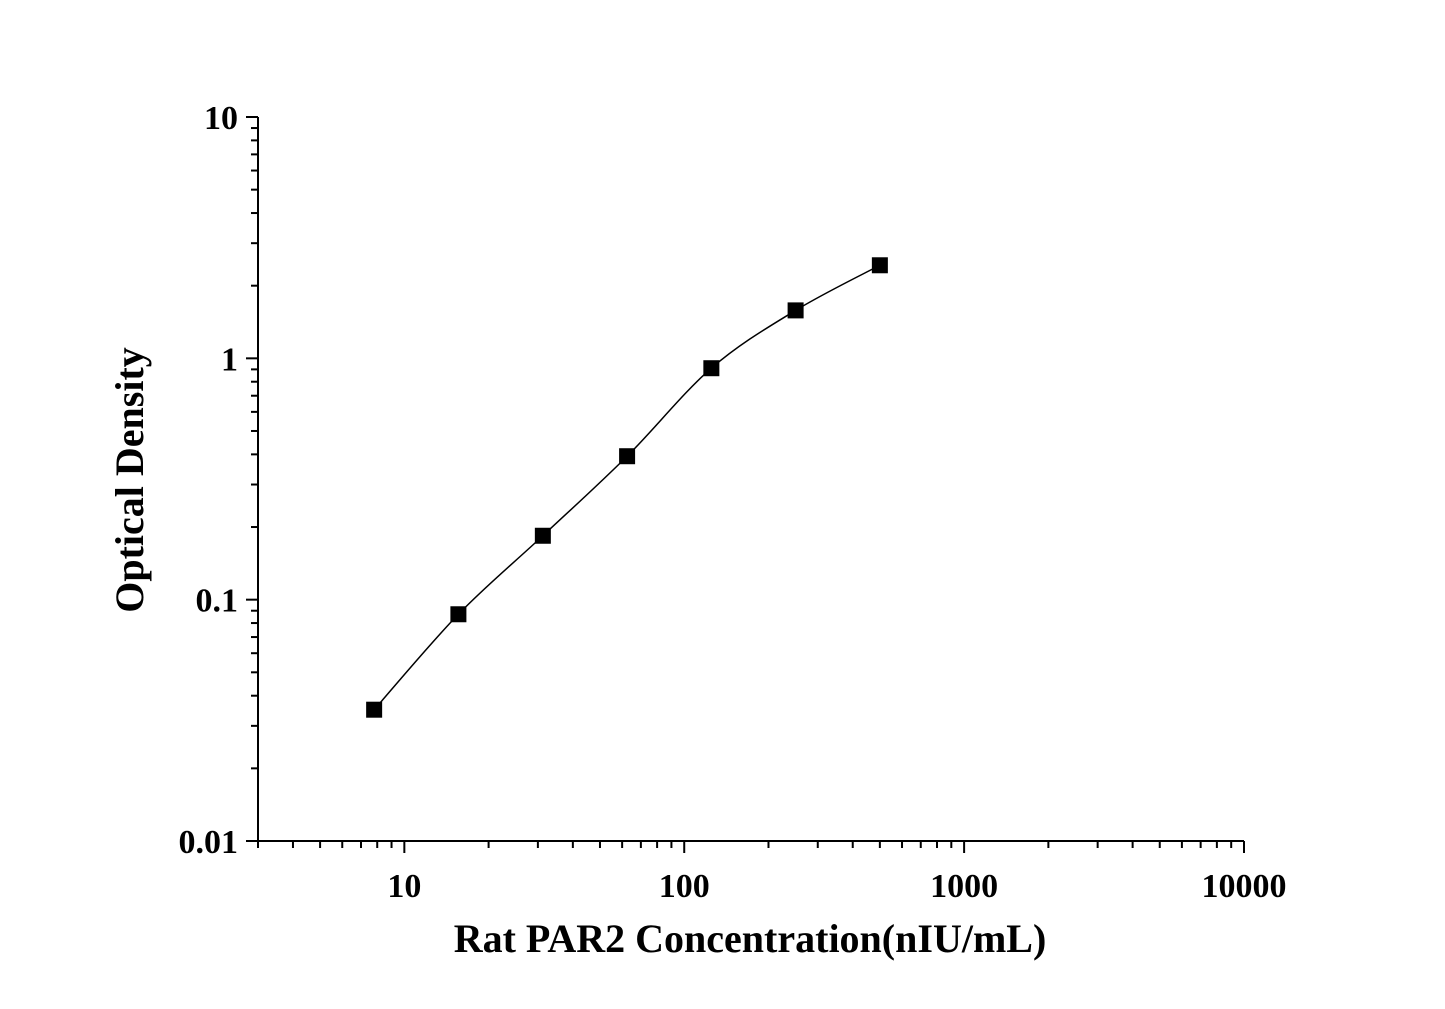 The height and width of the screenshot is (1009, 1445). I want to click on y-tick-label: 0.01, so click(209, 842).